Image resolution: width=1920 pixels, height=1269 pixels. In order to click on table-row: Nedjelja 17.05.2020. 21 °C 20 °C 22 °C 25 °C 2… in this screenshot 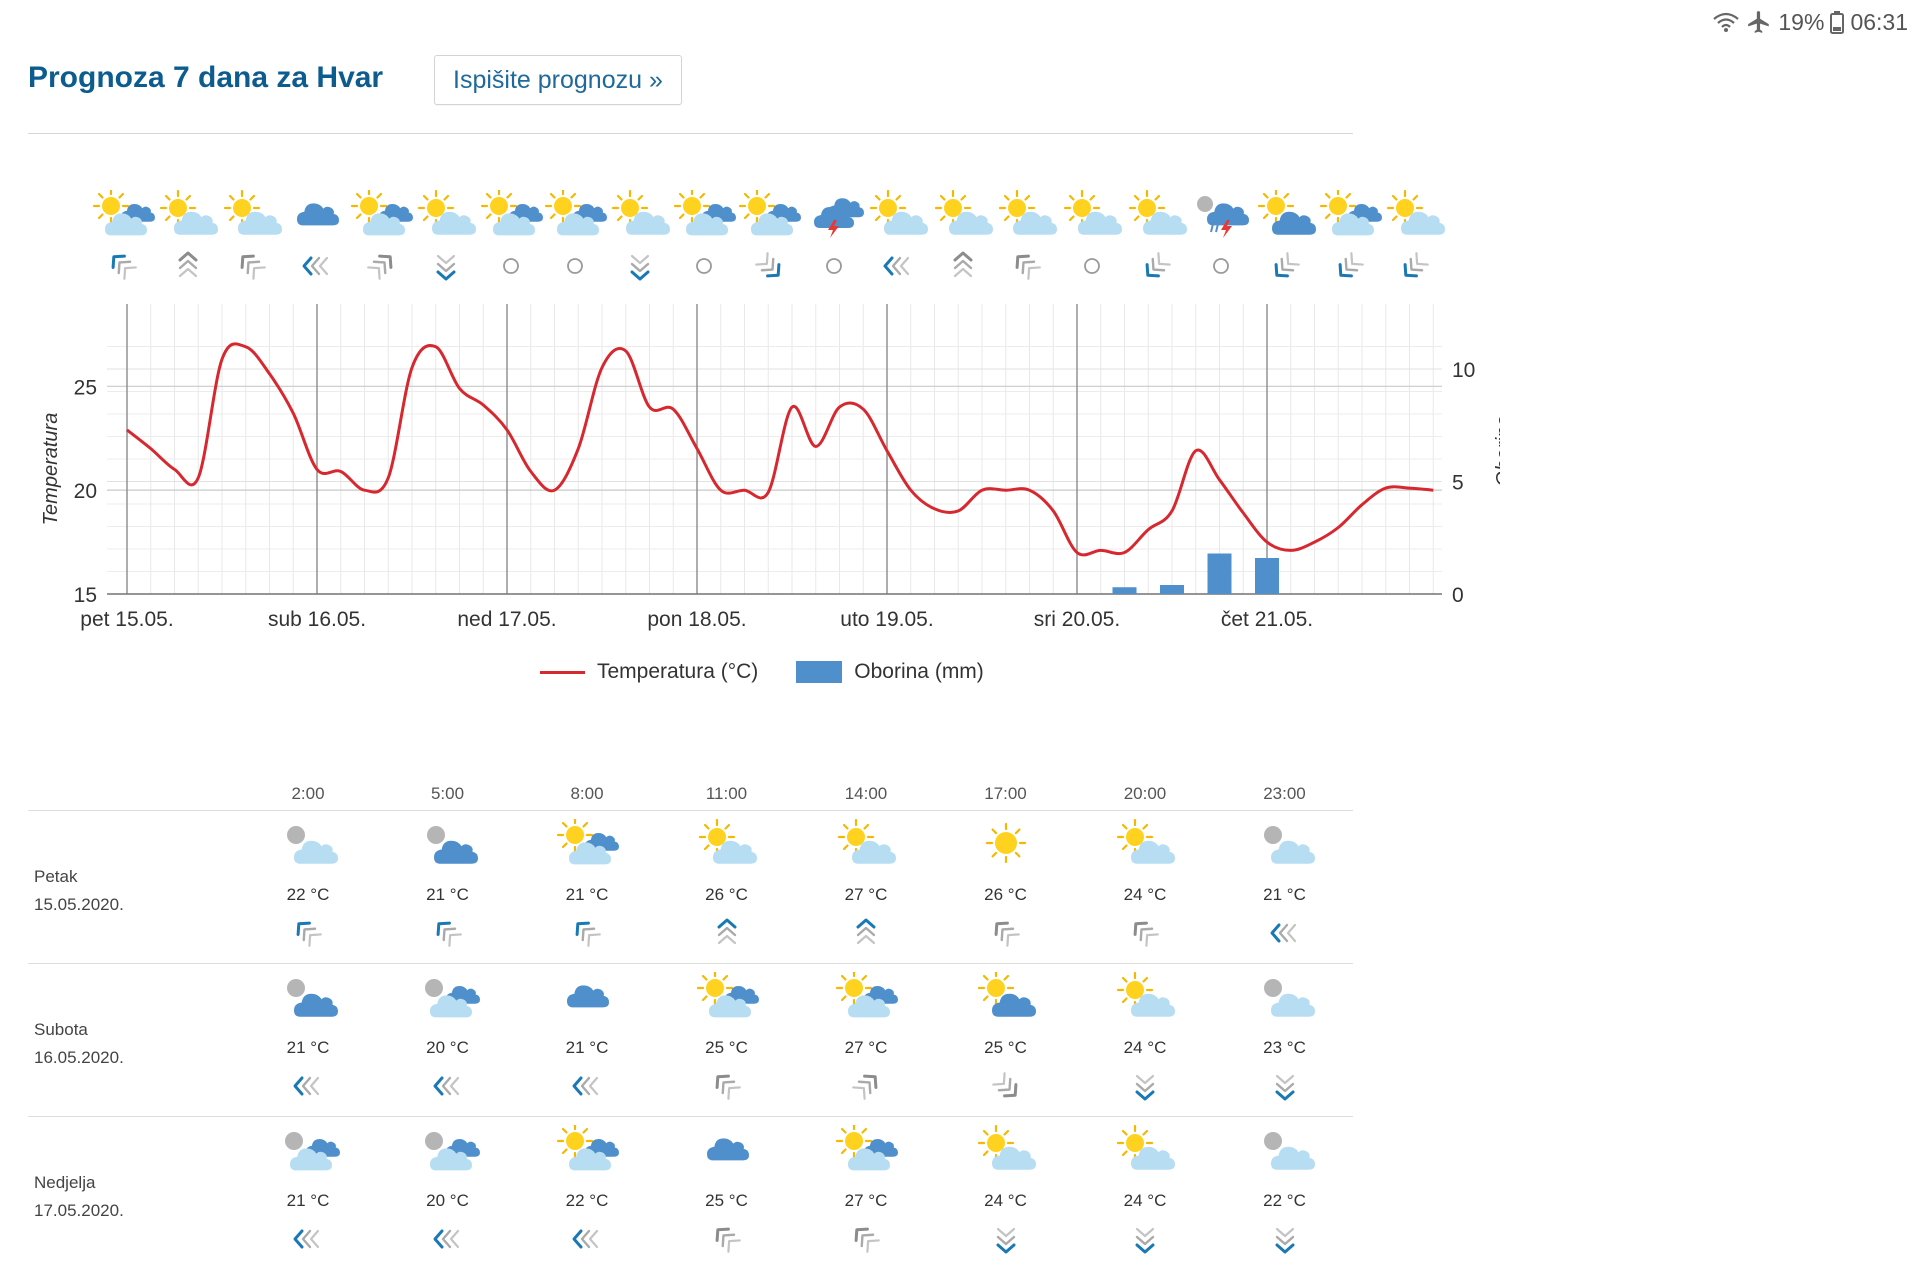, I will do `click(690, 1192)`.